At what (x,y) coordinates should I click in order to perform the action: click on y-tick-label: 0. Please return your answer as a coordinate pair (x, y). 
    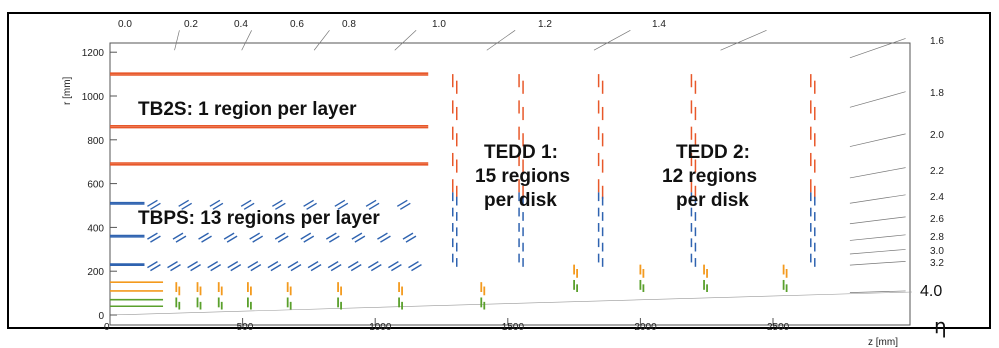
    Looking at the image, I should click on (101, 316).